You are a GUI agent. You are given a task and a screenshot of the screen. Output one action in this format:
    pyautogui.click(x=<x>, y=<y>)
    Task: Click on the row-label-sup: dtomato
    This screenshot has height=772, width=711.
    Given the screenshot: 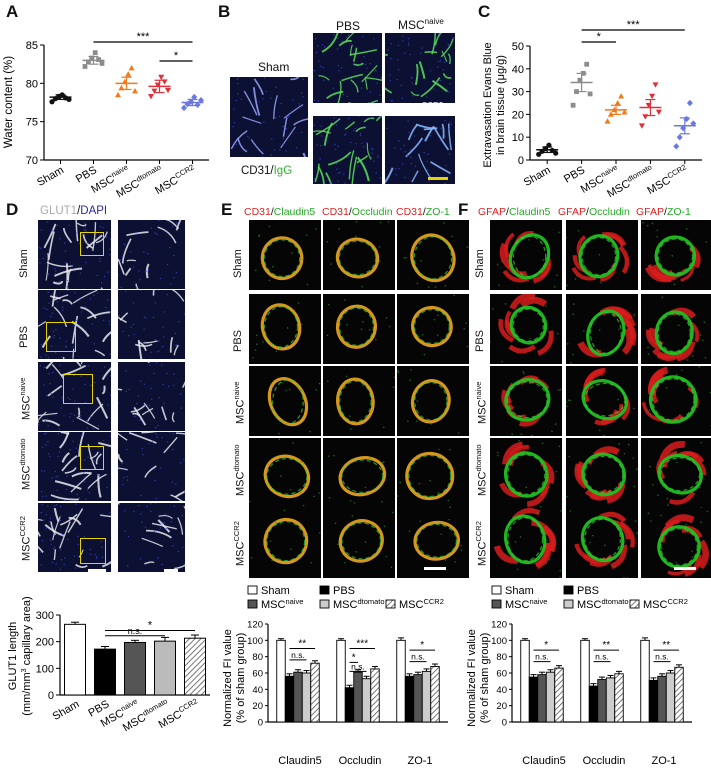 What is the action you would take?
    pyautogui.click(x=22, y=452)
    